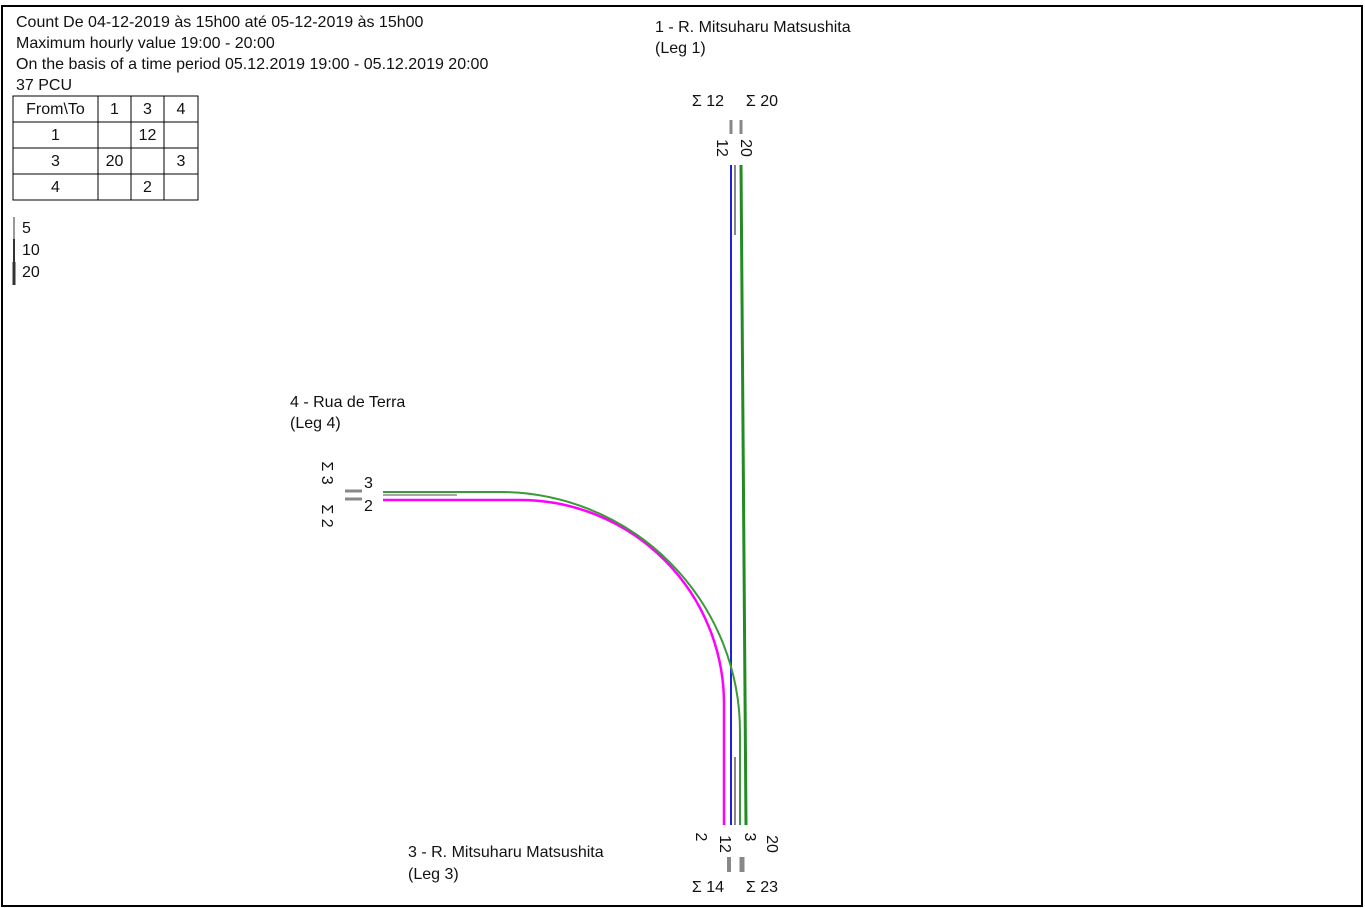 Image resolution: width=1365 pixels, height=908 pixels. Describe the element at coordinates (26, 228) in the screenshot. I see `scale-label: 5` at that location.